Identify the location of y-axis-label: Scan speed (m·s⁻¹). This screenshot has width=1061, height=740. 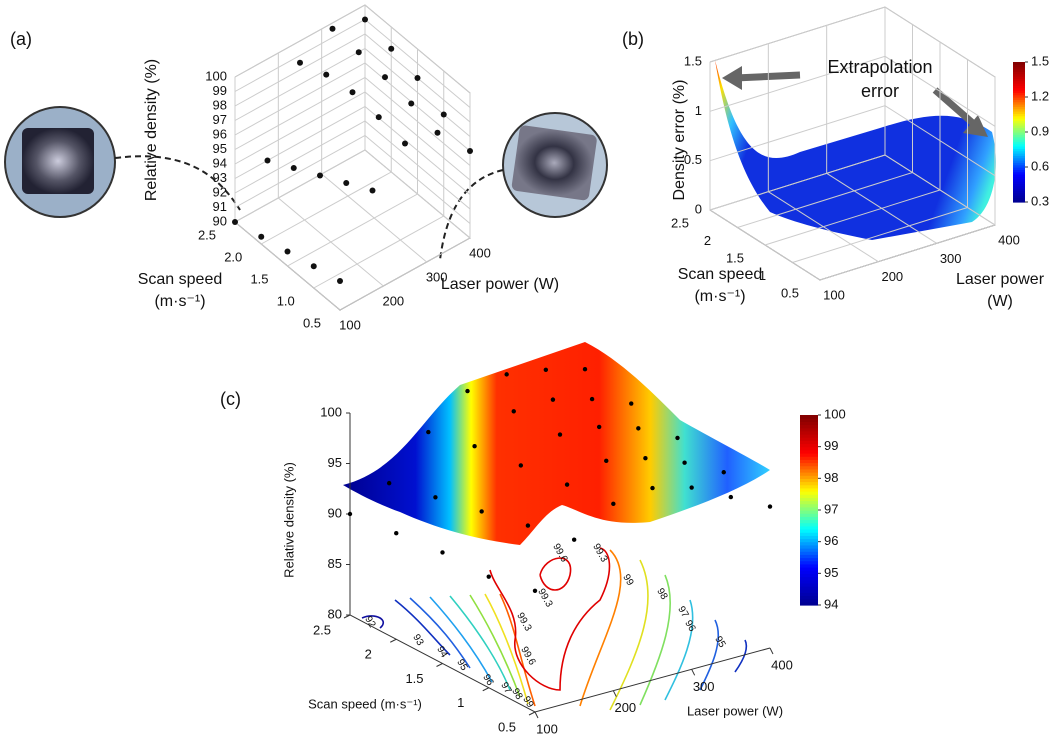
(365, 703).